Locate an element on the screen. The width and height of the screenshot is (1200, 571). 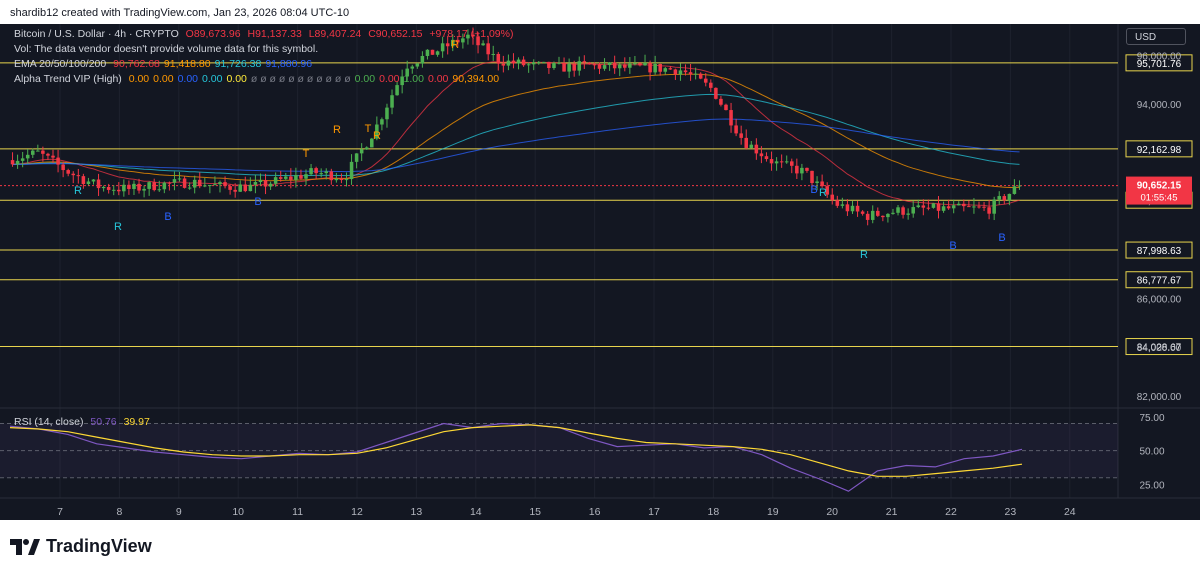
legend-rsi-row: RSI (14, close) 50.76 39.97 is located at coordinates (84, 422).